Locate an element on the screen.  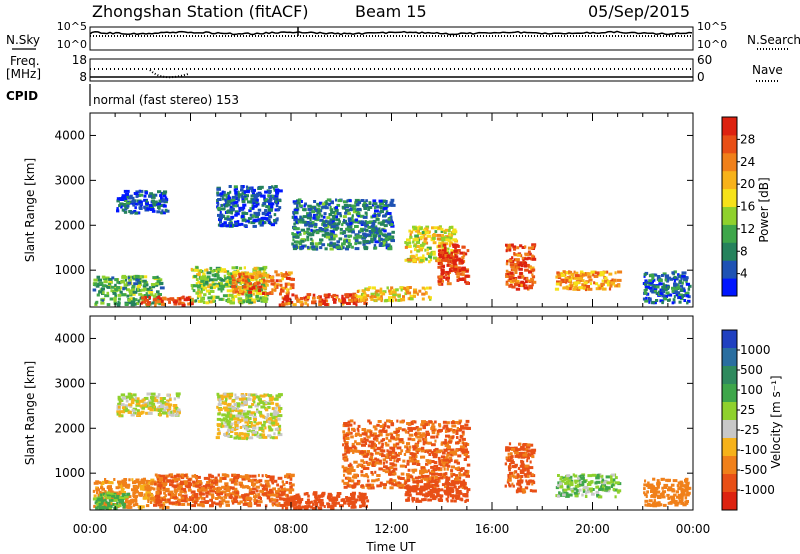
colorbar-segment is located at coordinates (729, 180).